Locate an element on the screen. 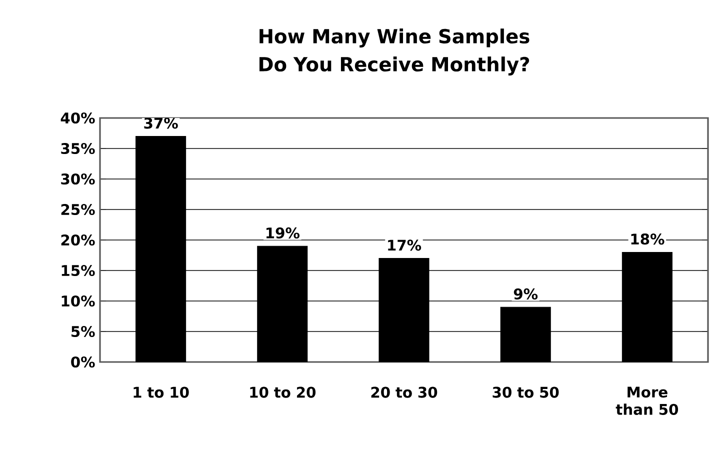 This screenshot has width=711, height=461. y-tick-label: 20% is located at coordinates (78, 240).